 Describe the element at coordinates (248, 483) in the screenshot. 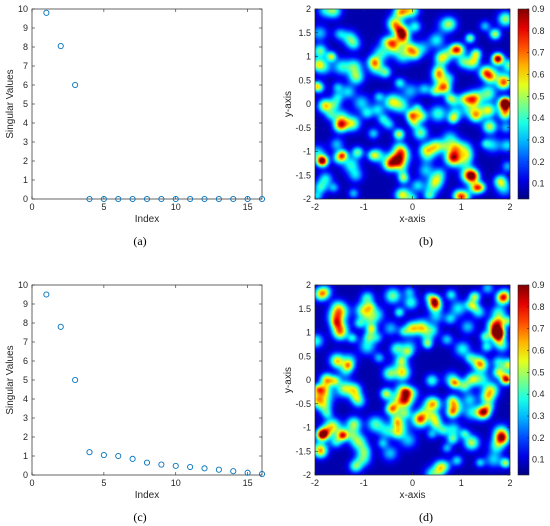

I see `x-tick-label: 15` at that location.